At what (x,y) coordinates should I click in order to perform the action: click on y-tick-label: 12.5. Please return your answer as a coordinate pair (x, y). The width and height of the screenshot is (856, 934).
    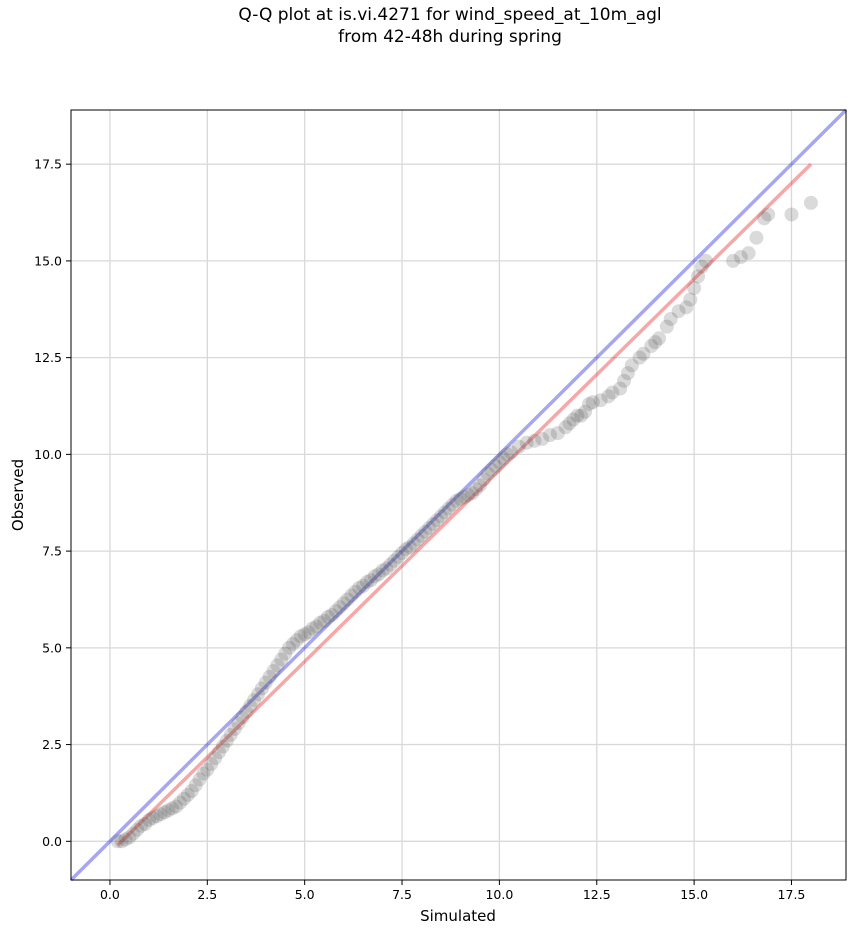
    Looking at the image, I should click on (48, 357).